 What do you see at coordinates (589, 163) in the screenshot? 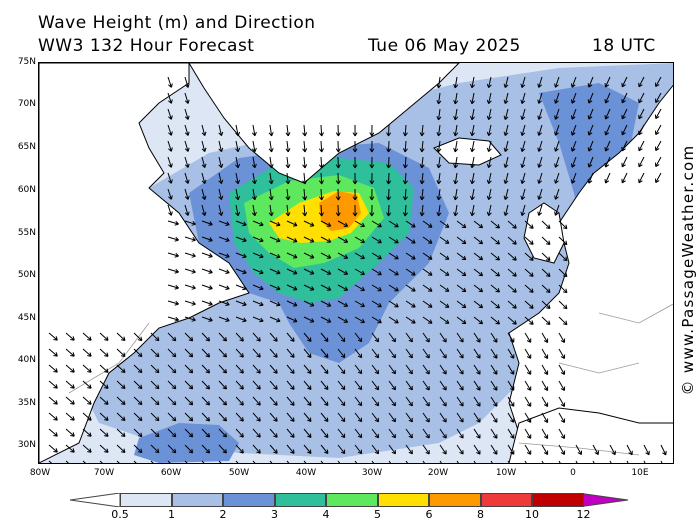
I see `wave-band-2-3m-east` at bounding box center [589, 163].